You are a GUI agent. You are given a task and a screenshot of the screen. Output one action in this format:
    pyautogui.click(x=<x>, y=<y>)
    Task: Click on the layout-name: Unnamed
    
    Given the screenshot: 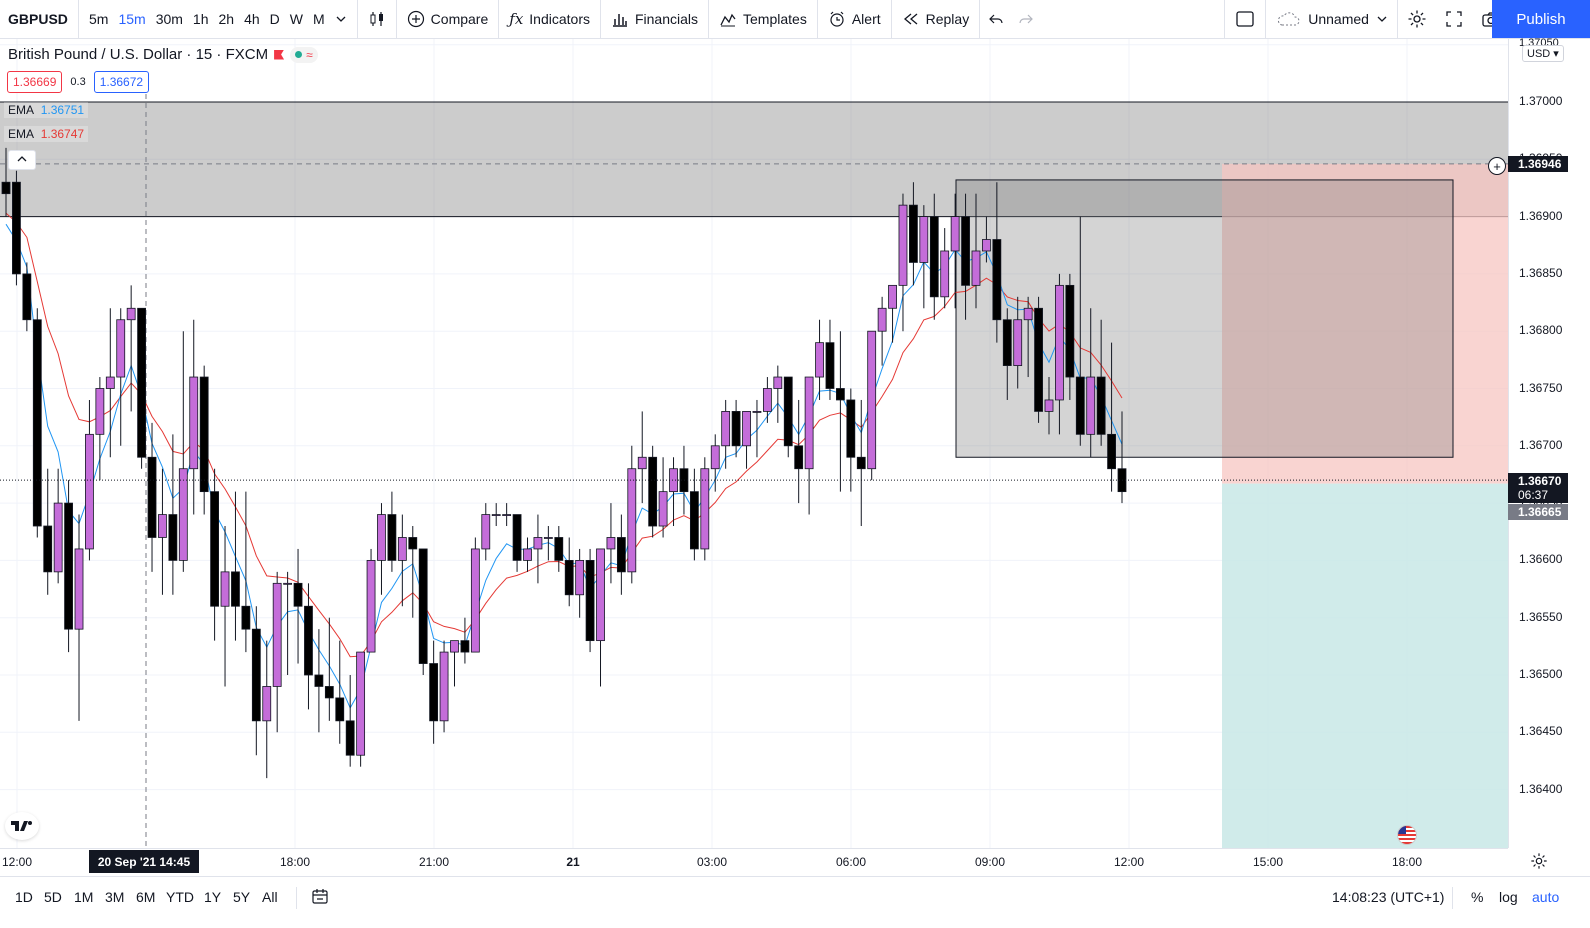 What is the action you would take?
    pyautogui.click(x=1338, y=19)
    